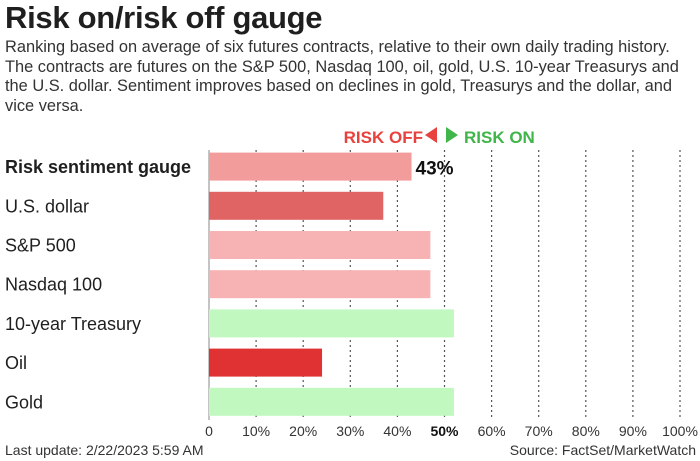 This screenshot has height=461, width=700. I want to click on row-label-0: Risk sentiment gauge, so click(98, 167).